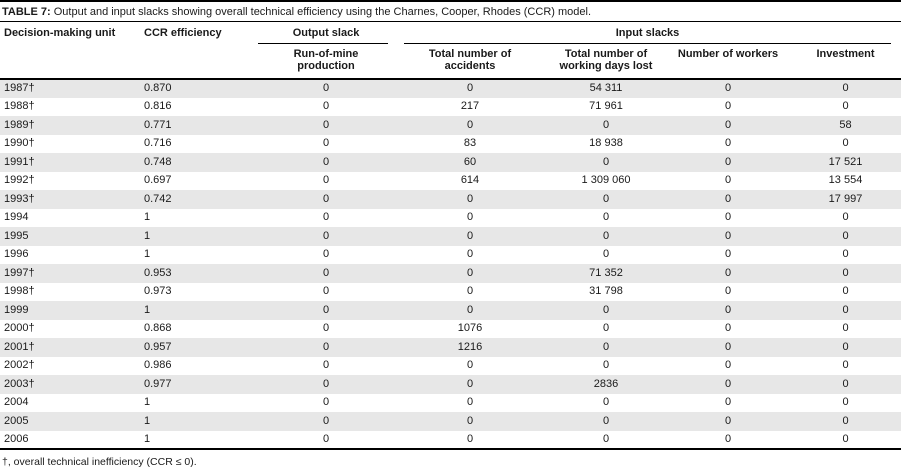 The image size is (901, 476). What do you see at coordinates (728, 54) in the screenshot?
I see `header-number-of-workers: Number of workers` at bounding box center [728, 54].